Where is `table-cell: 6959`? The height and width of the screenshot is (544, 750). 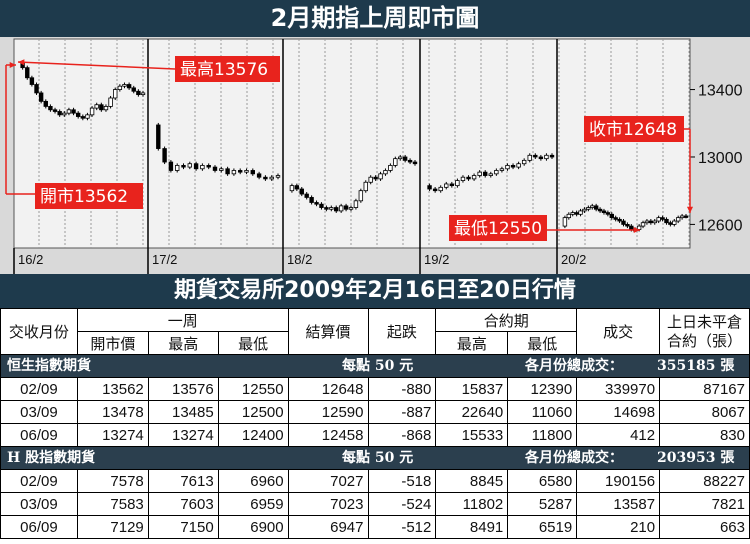
table-cell: 6959 is located at coordinates (253, 504).